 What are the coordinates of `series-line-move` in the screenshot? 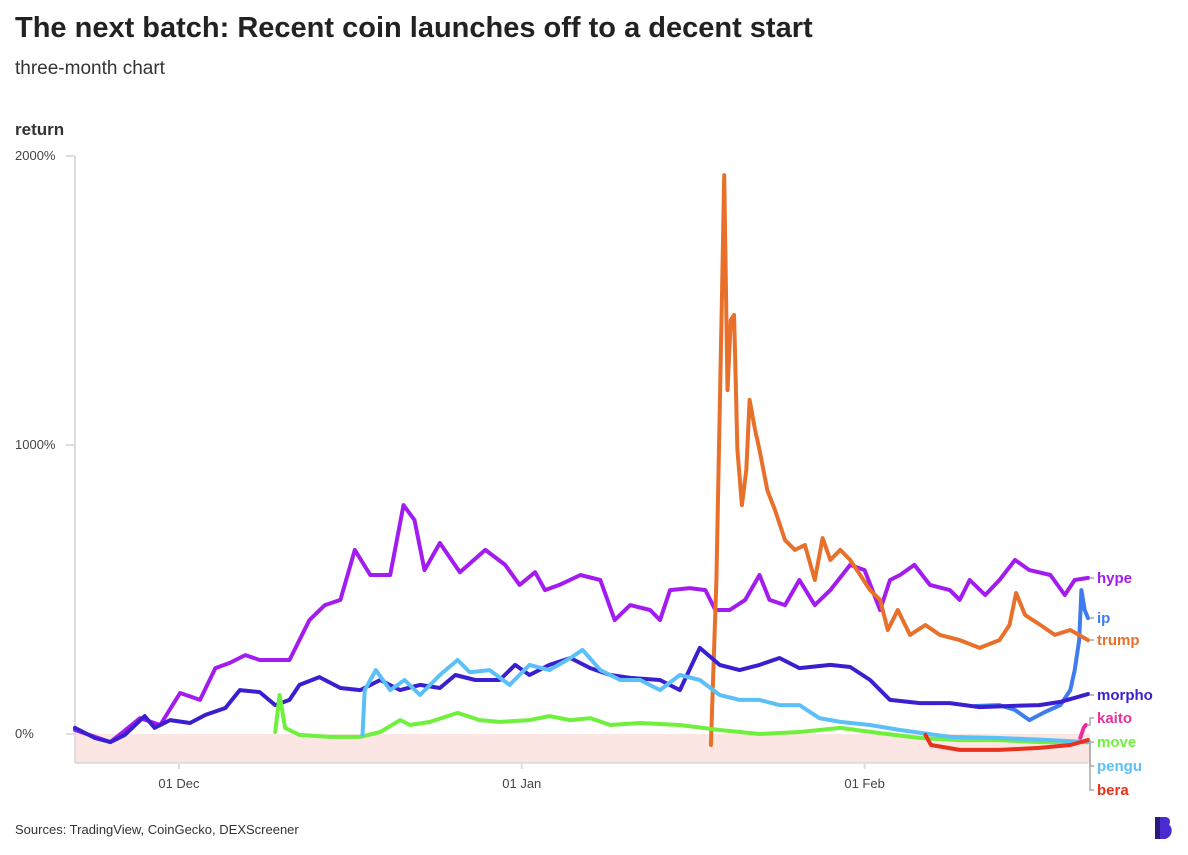 It's located at (681, 719).